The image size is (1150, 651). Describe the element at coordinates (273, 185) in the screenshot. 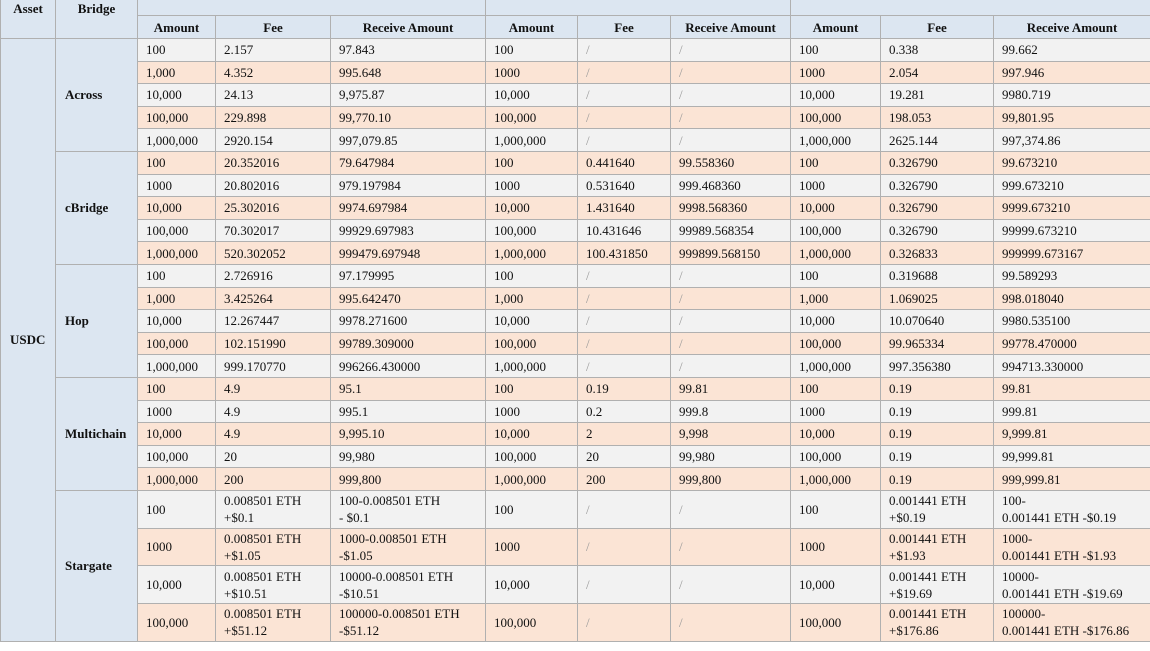

I see `cell: 20.802016` at that location.